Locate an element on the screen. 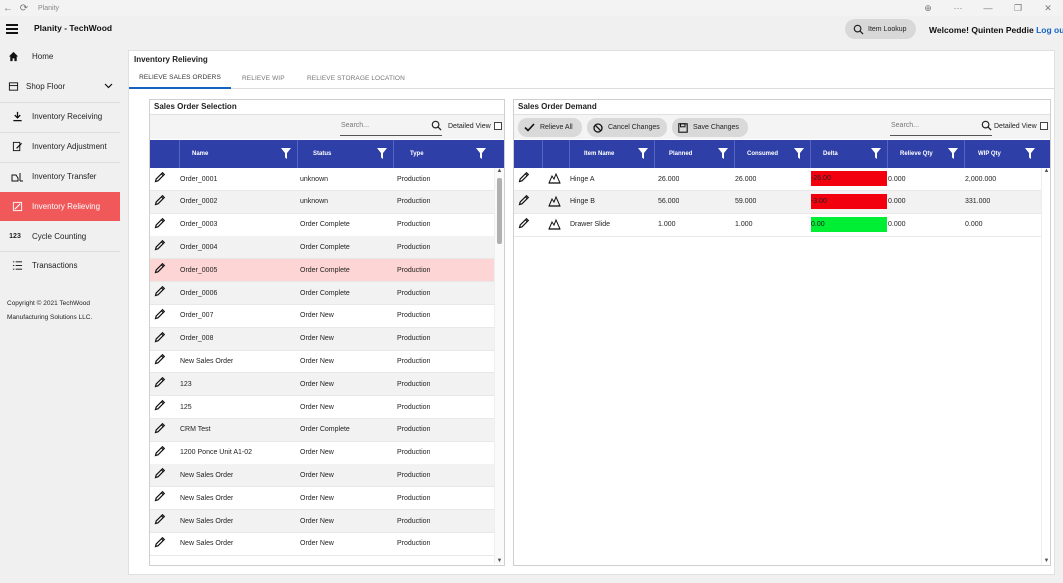 This screenshot has height=583, width=1063. table-row: 123 Order New Production is located at coordinates (322, 385).